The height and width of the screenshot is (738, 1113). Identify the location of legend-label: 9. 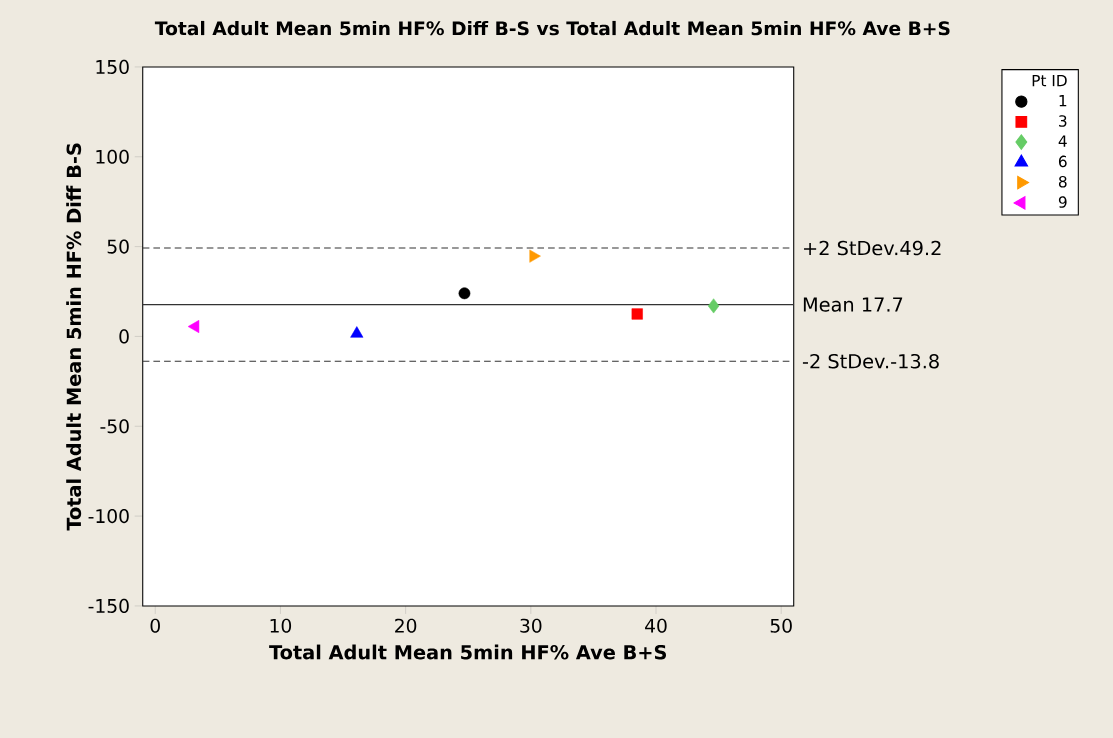
(1062, 202).